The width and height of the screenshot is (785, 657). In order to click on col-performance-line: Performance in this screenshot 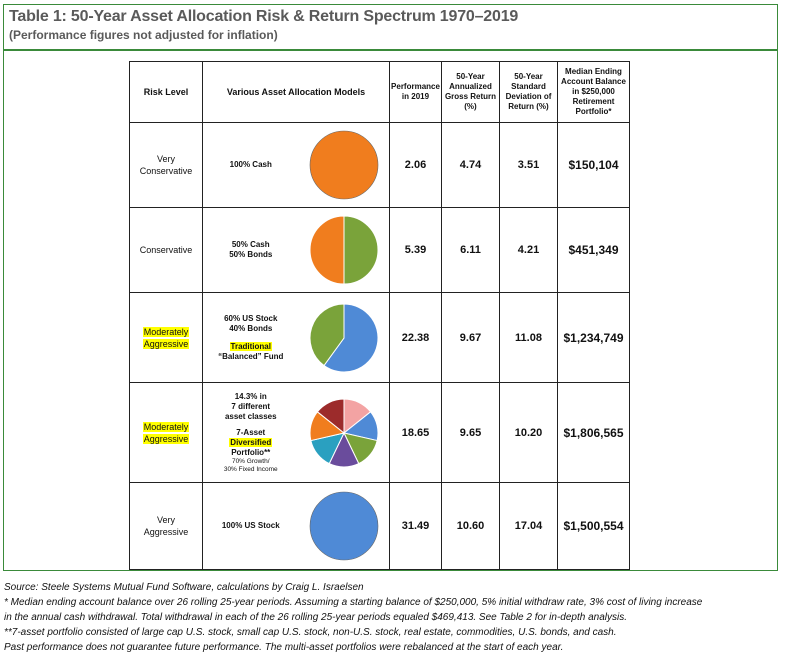, I will do `click(415, 86)`.